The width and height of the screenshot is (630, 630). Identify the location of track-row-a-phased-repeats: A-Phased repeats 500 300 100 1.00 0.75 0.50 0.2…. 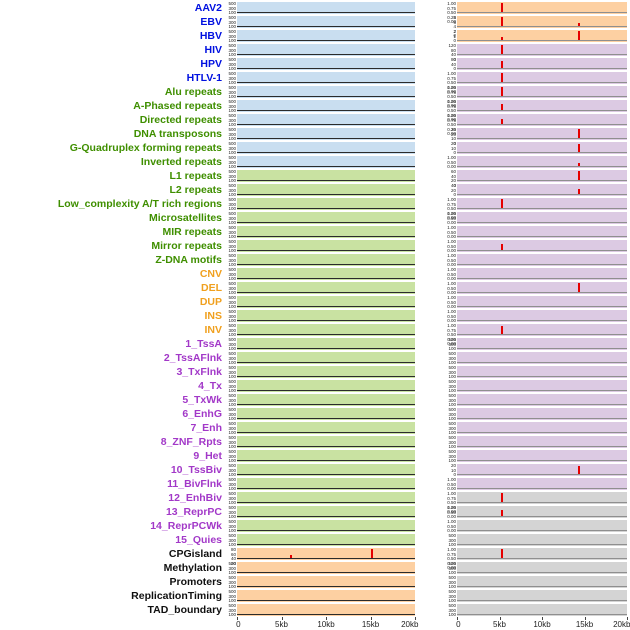
(315, 110).